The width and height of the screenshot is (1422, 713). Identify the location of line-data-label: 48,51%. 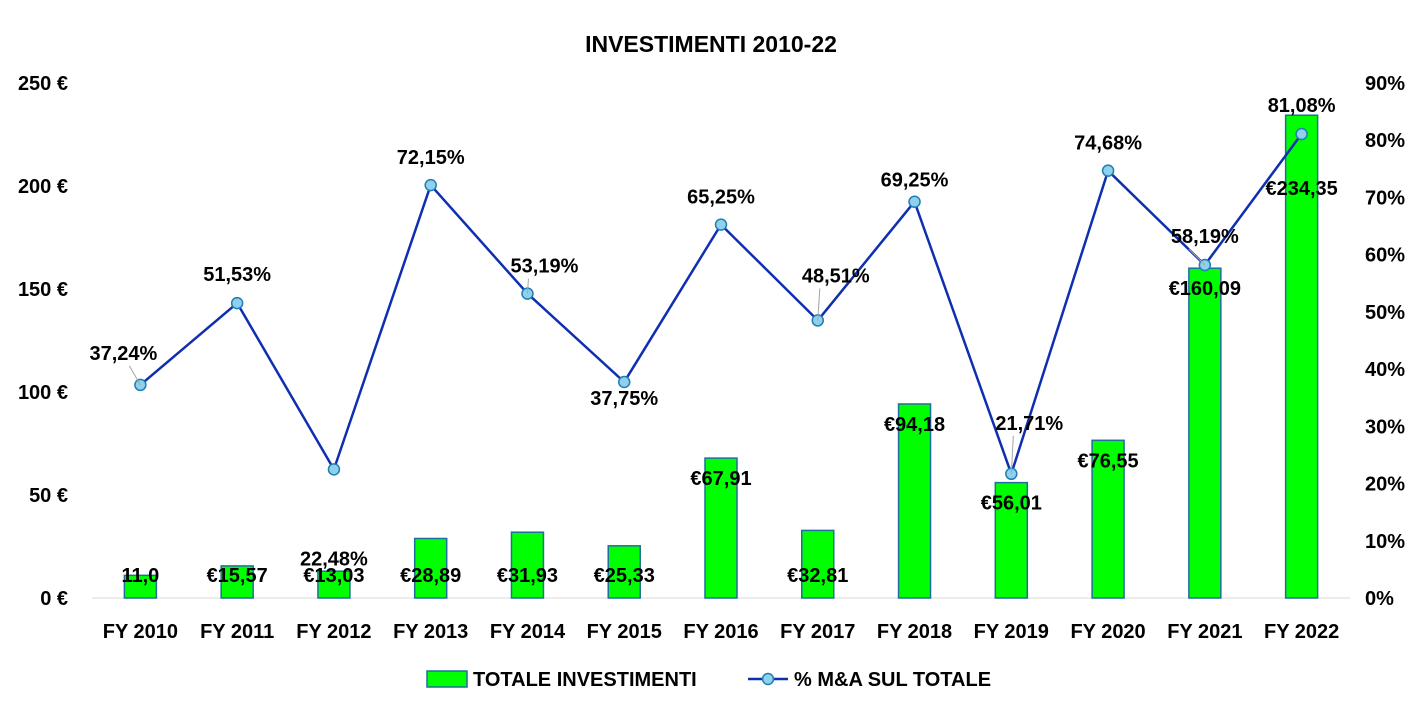
(836, 276).